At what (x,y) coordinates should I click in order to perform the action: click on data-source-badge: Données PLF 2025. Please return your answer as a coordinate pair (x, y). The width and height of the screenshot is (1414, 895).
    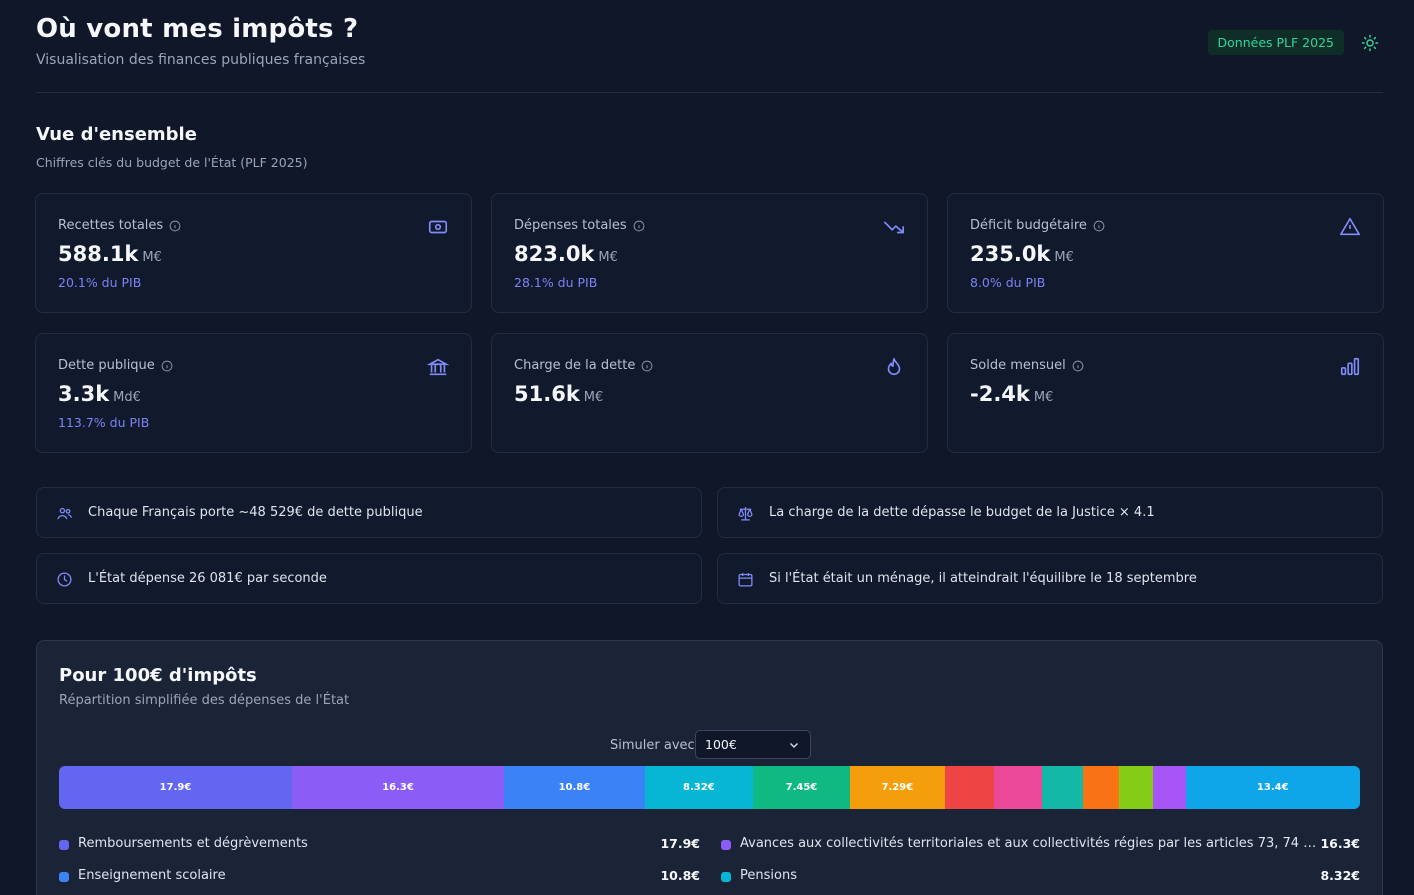
    Looking at the image, I should click on (1275, 42).